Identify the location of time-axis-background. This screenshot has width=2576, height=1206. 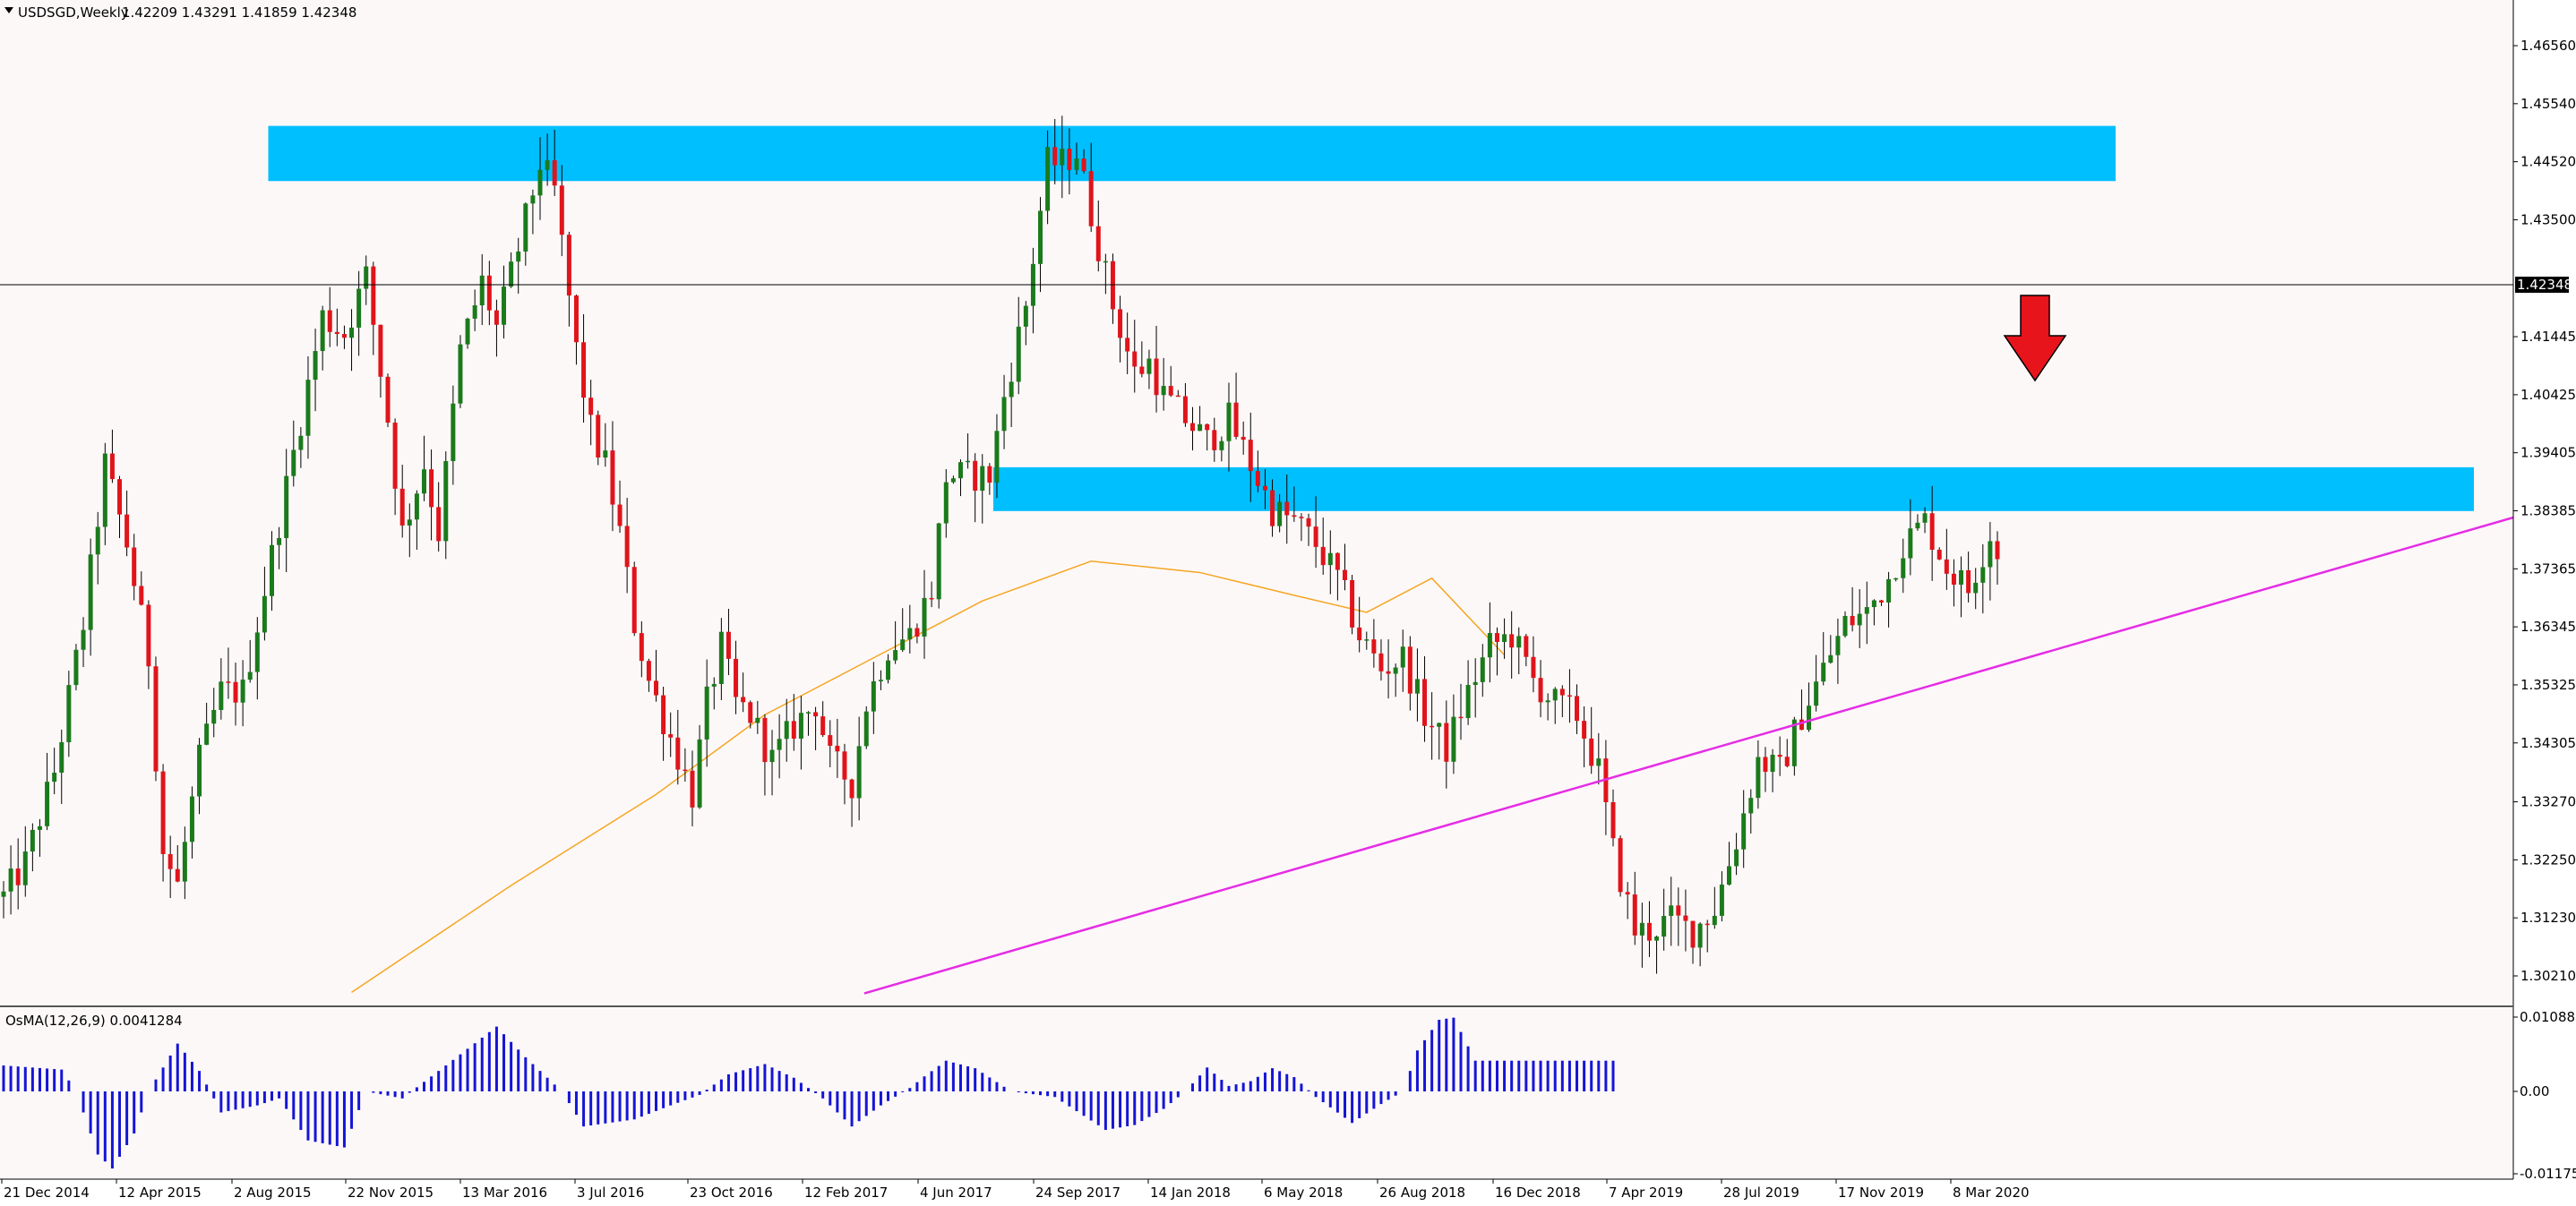
(1256, 1193).